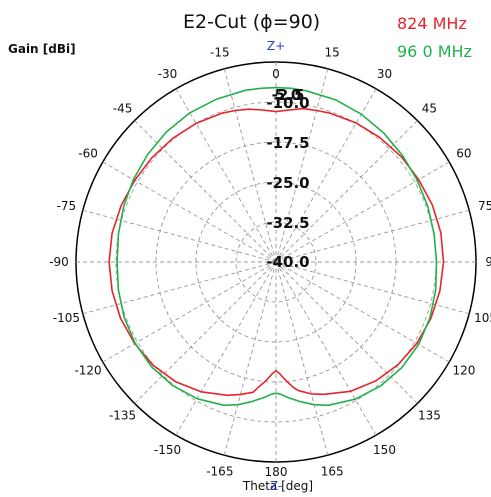  I want to click on angle-label-23: -15, so click(220, 52).